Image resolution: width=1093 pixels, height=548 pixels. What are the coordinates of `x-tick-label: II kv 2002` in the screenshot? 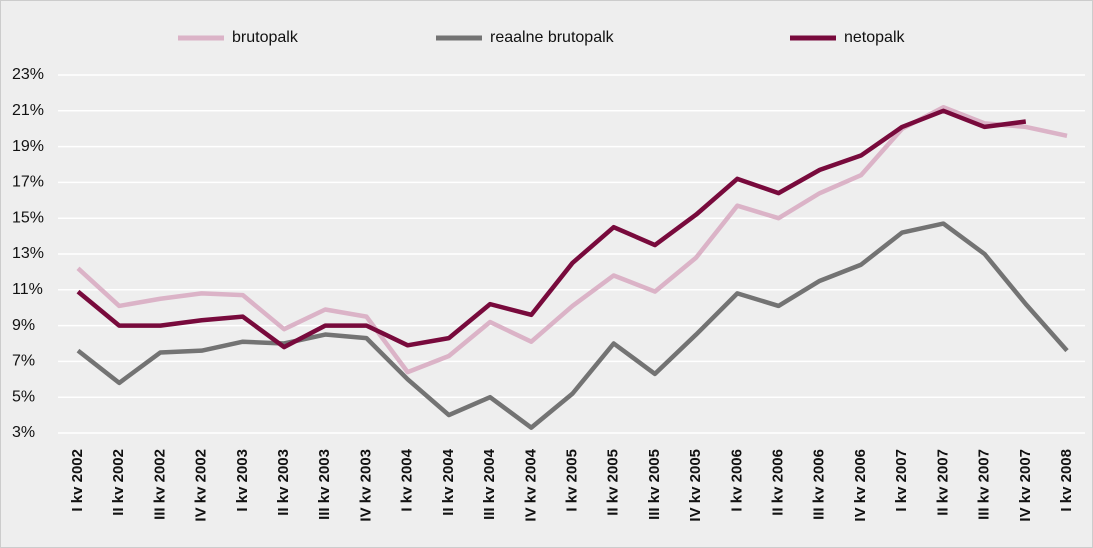 It's located at (118, 482).